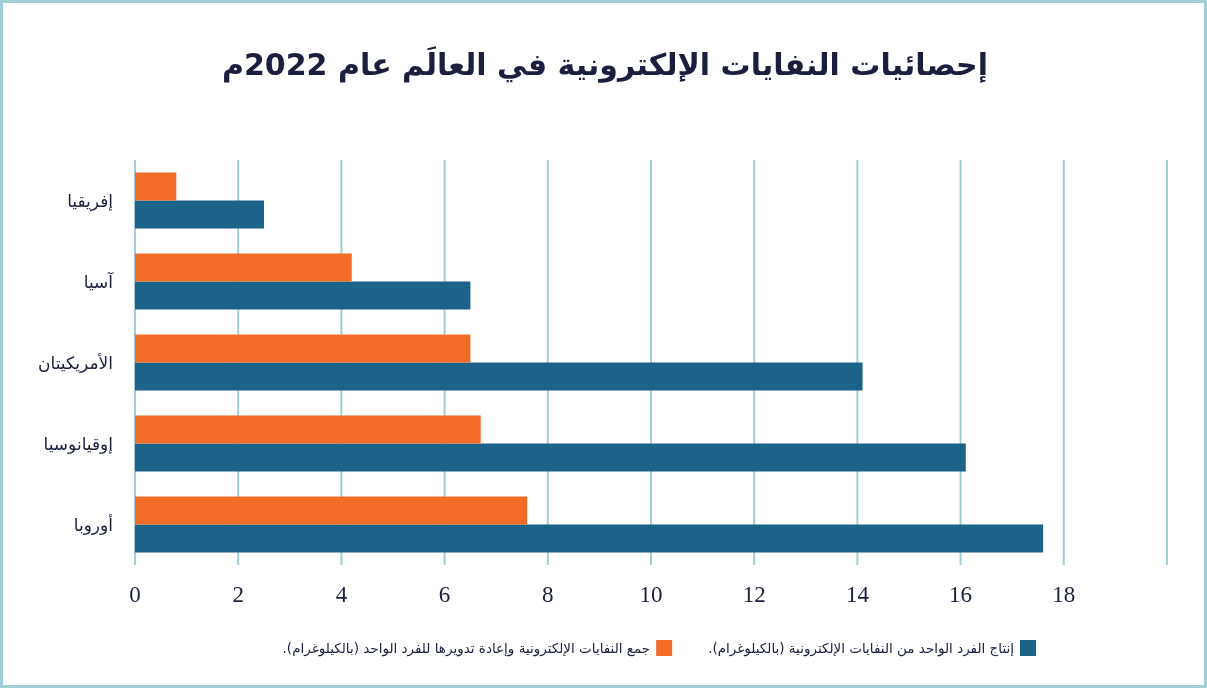 This screenshot has width=1207, height=688. What do you see at coordinates (548, 594) in the screenshot?
I see `x-tick-label: 8` at bounding box center [548, 594].